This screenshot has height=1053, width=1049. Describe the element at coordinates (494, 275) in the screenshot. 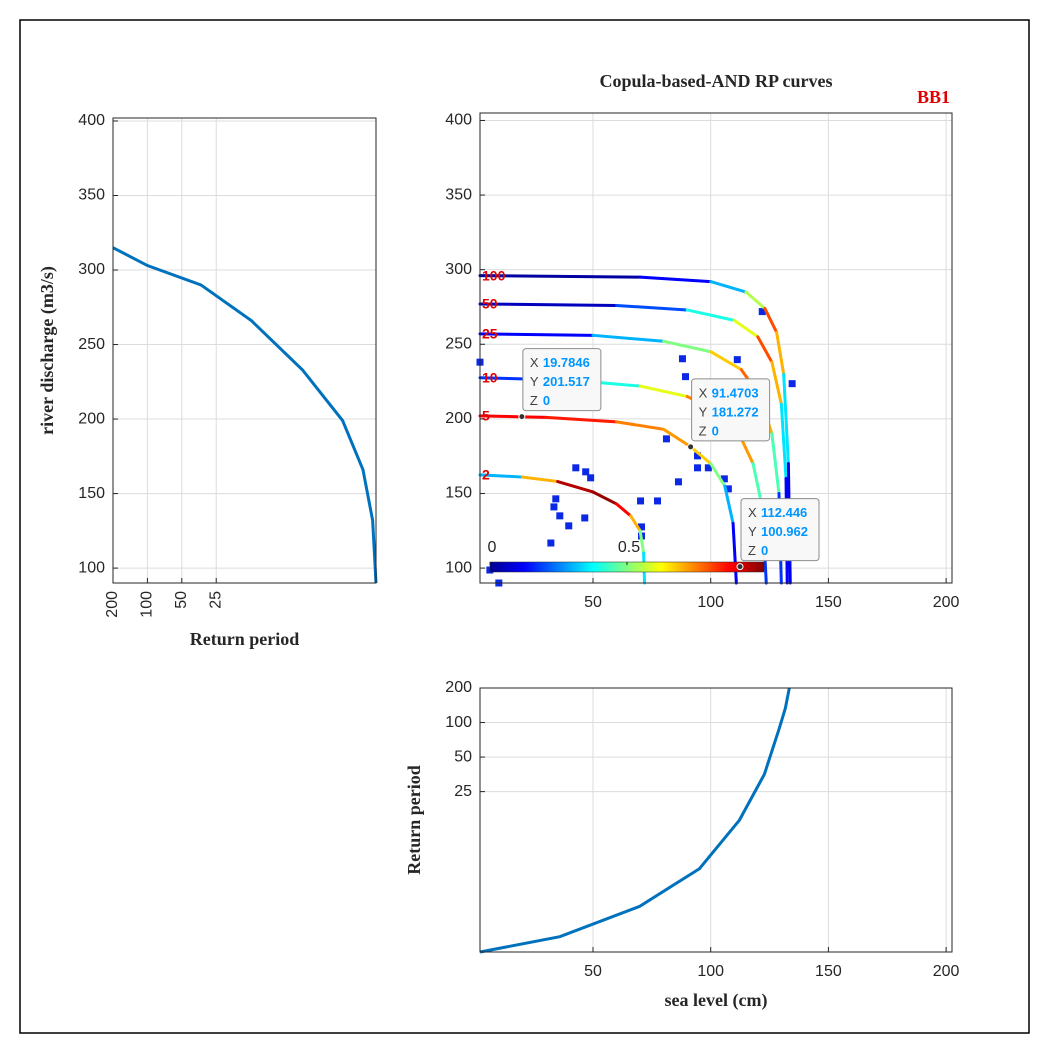

I see `contour-label: 100` at that location.